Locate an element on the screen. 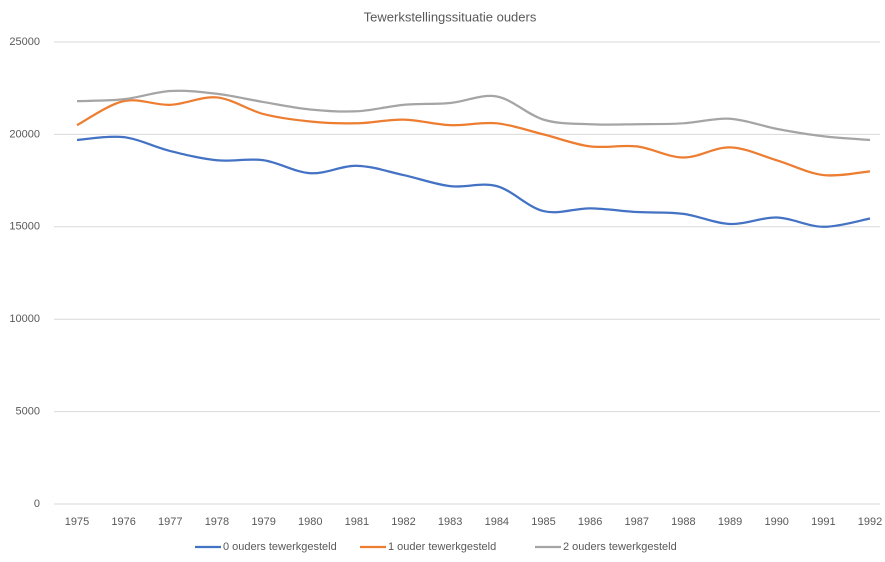  y-tick-label: 25000 is located at coordinates (24, 42).